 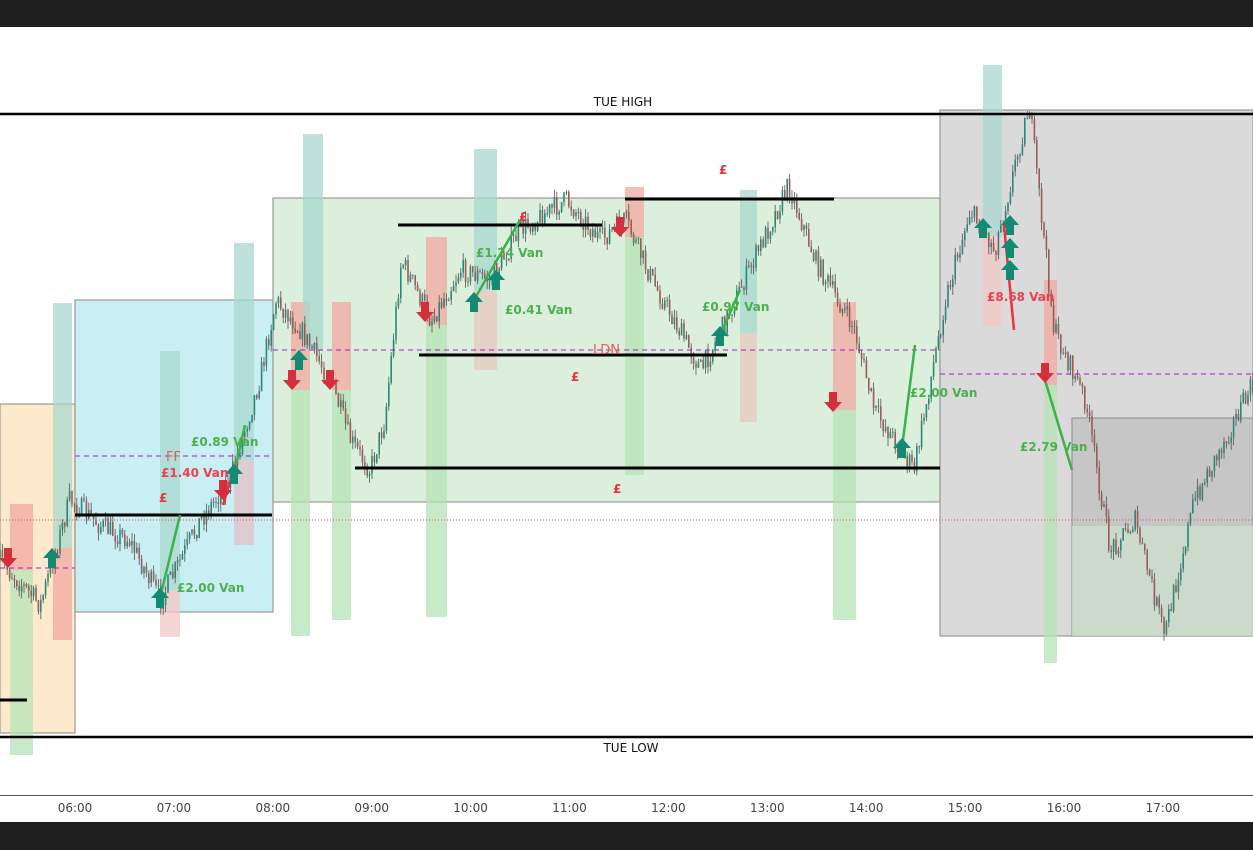 I want to click on trade-label: £1.40 Van, so click(x=194, y=473).